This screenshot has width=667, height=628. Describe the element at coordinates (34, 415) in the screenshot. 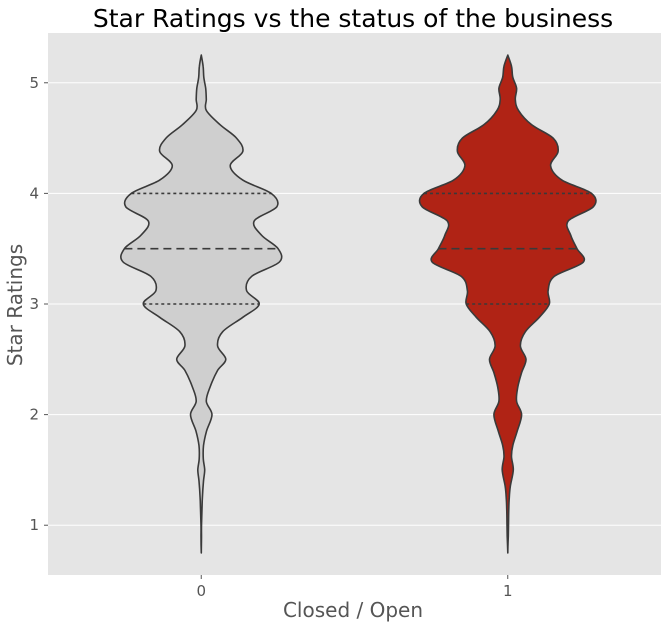

I see `y-tick-label: 2` at that location.